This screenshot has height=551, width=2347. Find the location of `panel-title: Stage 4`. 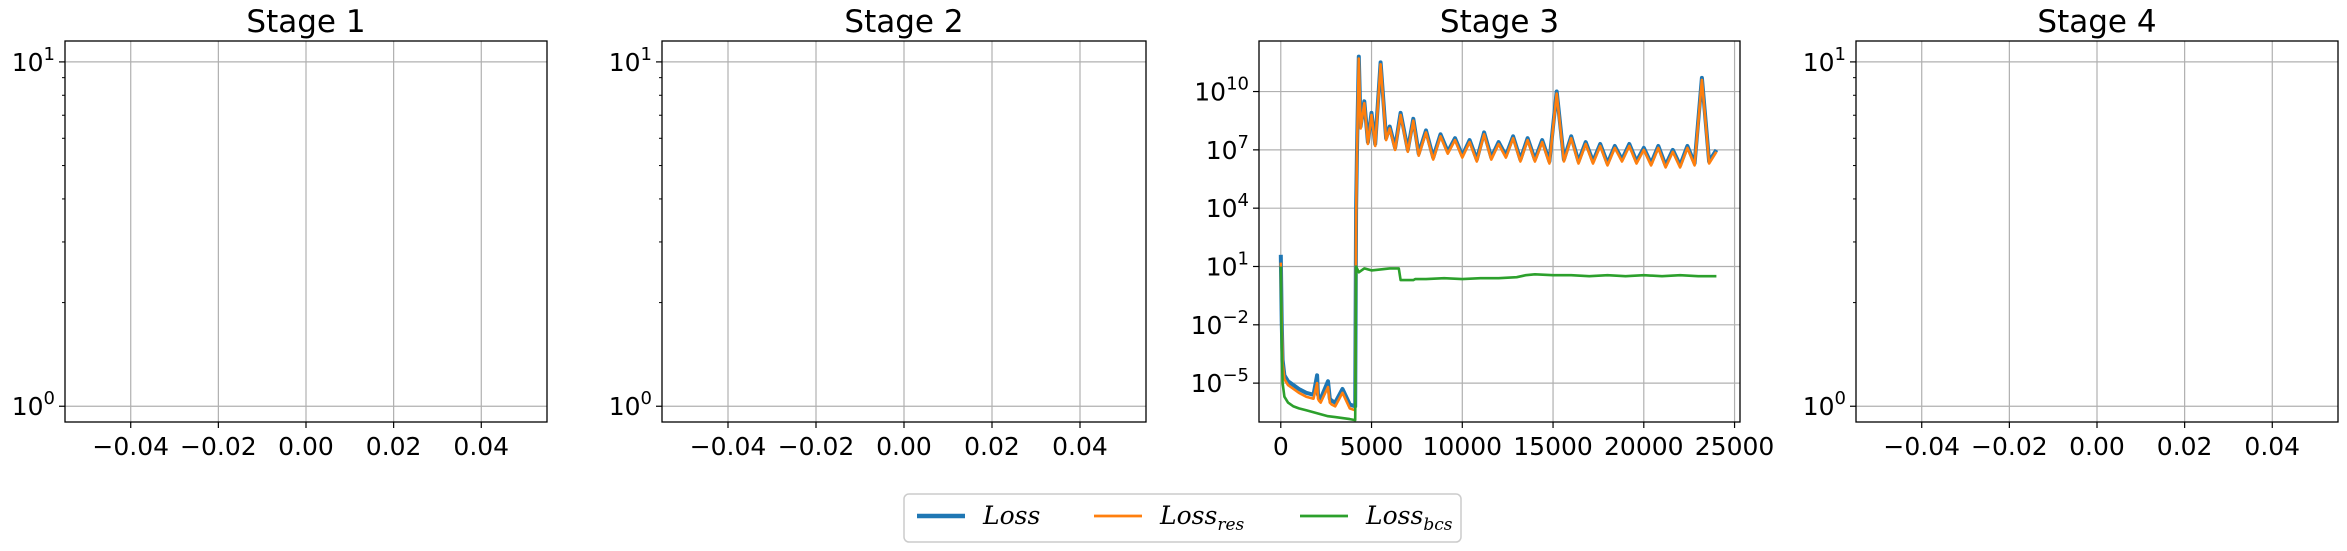

panel-title: Stage 4 is located at coordinates (2096, 22).